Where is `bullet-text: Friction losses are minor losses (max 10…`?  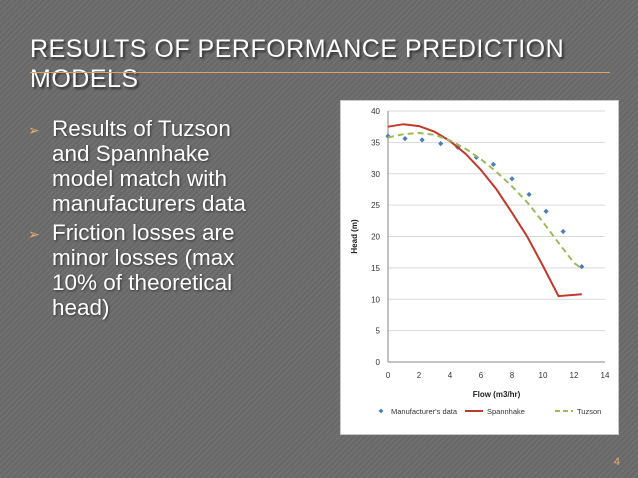 bullet-text: Friction losses are minor losses (max 10… is located at coordinates (143, 270).